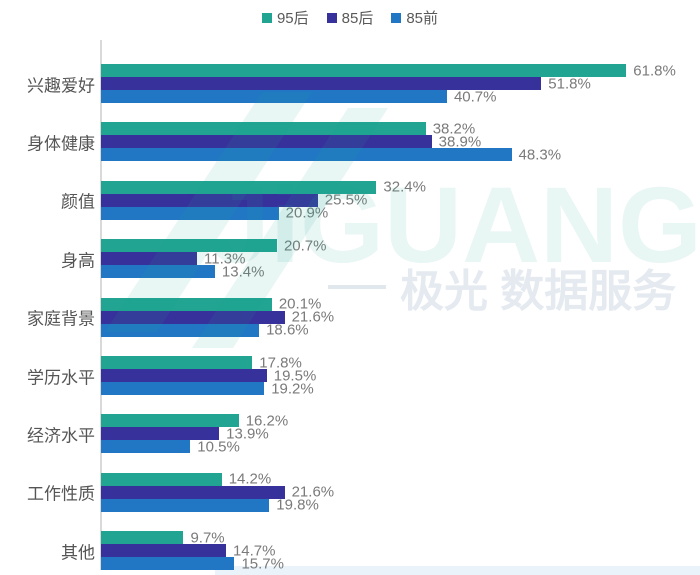  Describe the element at coordinates (292, 388) in the screenshot. I see `value-label-series-2-cat-5: 19.2%` at that location.